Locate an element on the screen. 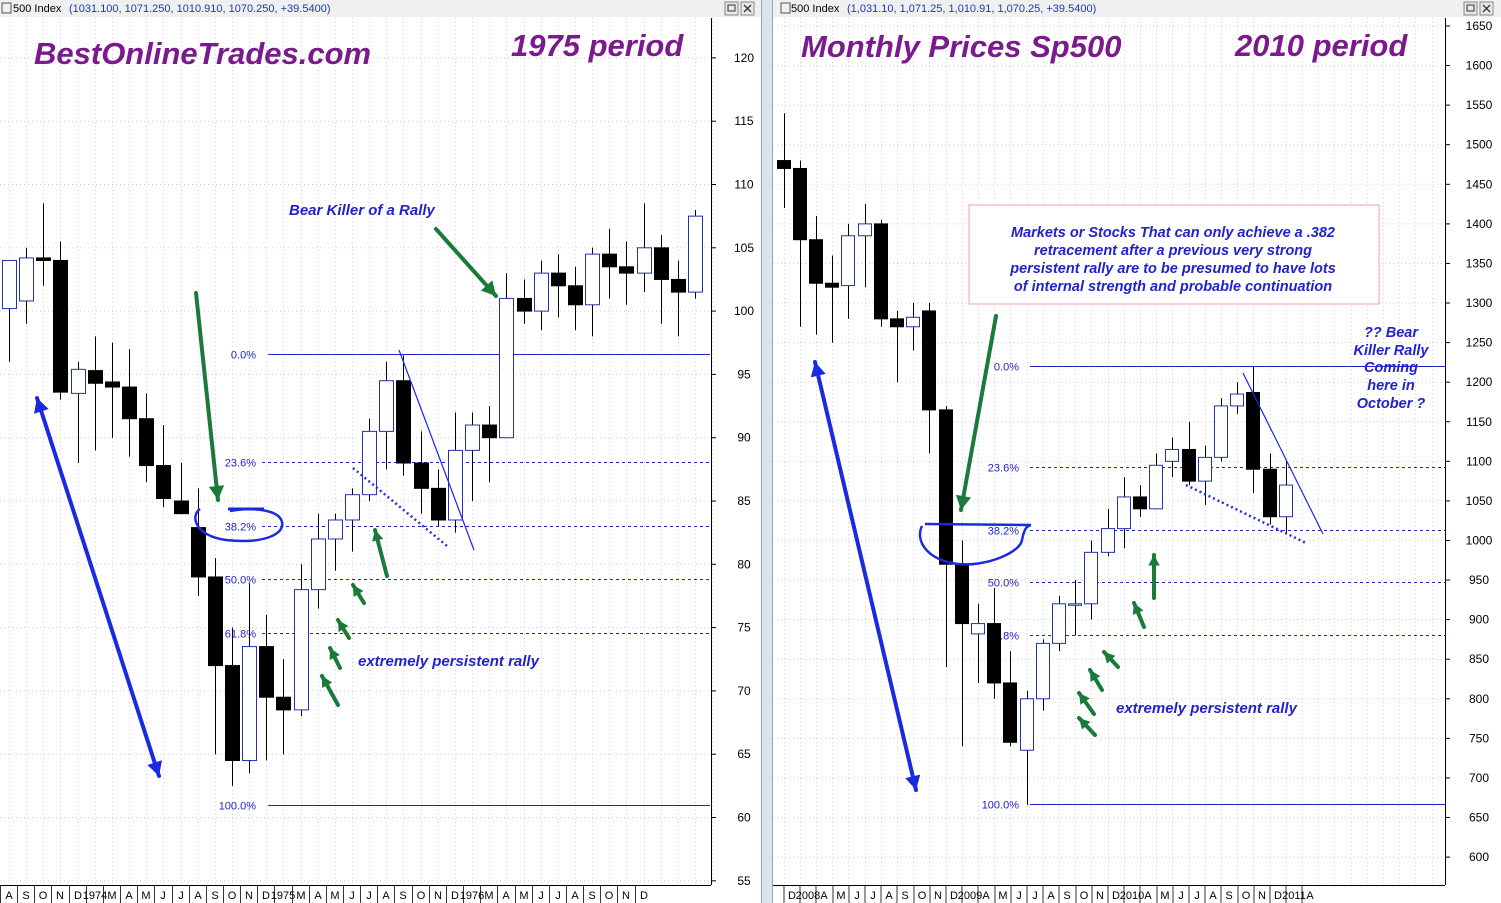 This screenshot has height=903, width=1501. right-close-button is located at coordinates (1486, 8).